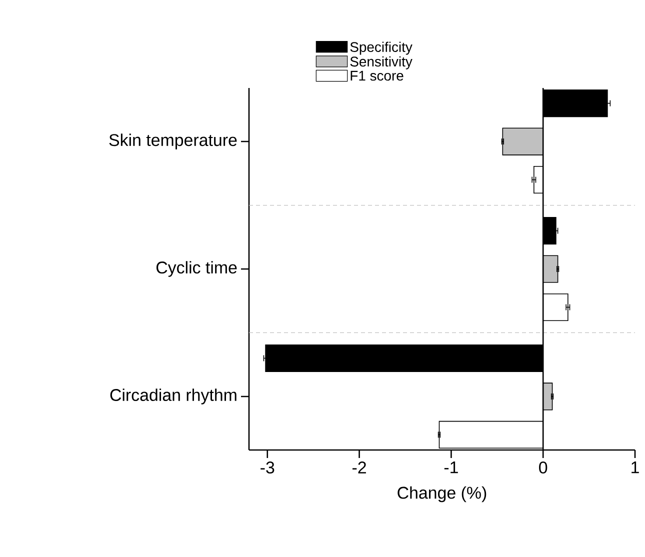  Describe the element at coordinates (173, 142) in the screenshot. I see `y-tick-label: Skin temperature` at that location.